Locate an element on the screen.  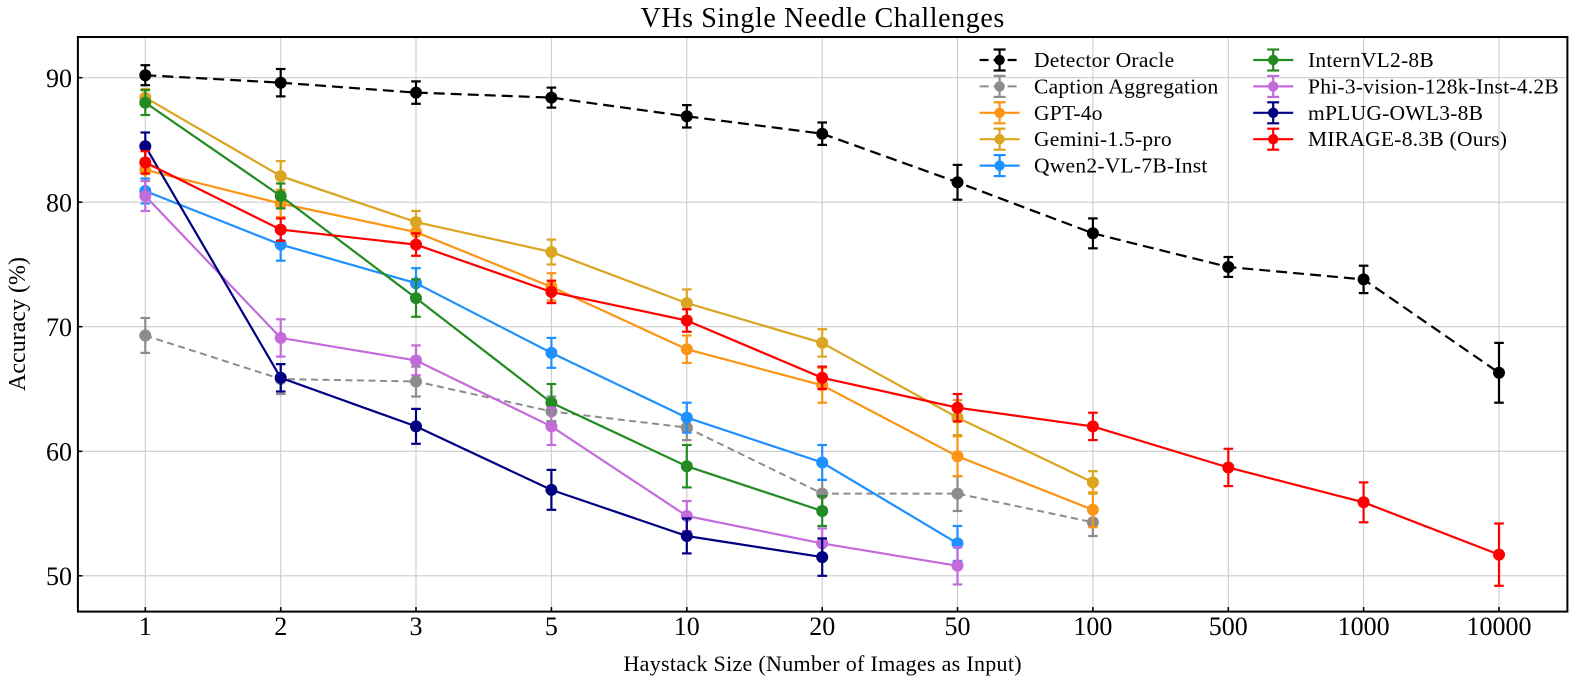
svg-text: Phi-3-vision-128k-Inst-4.2B is located at coordinates (1433, 86).